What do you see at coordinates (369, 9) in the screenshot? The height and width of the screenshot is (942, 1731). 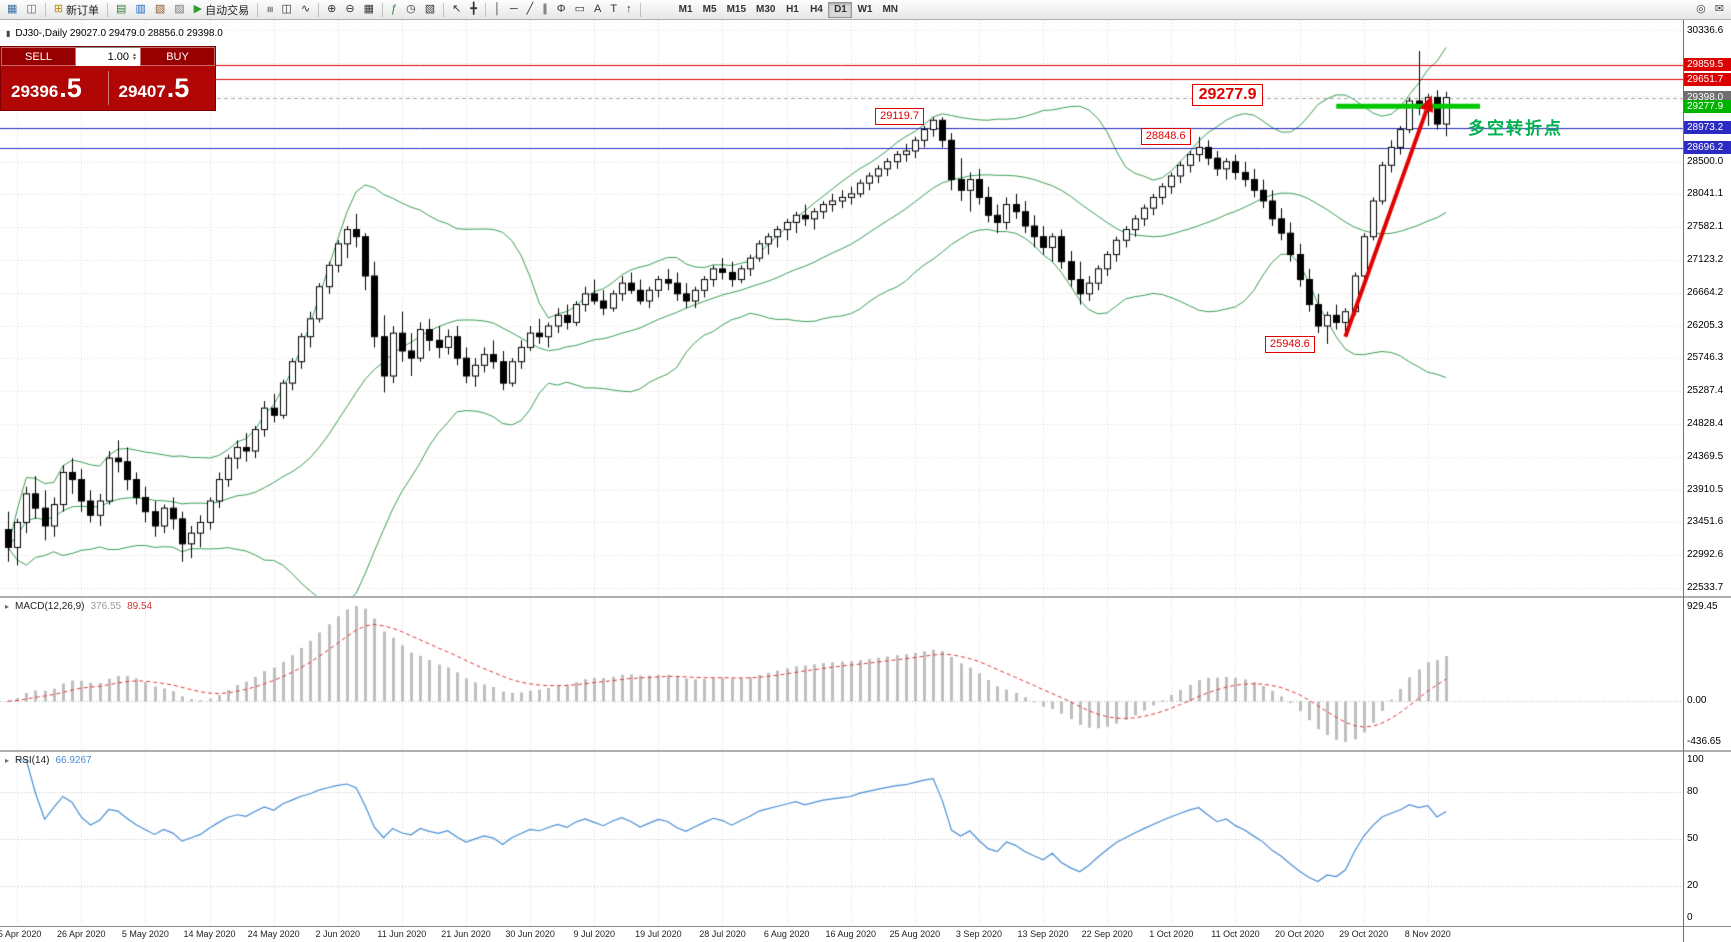 I see `tile-windows-icon: ▦` at bounding box center [369, 9].